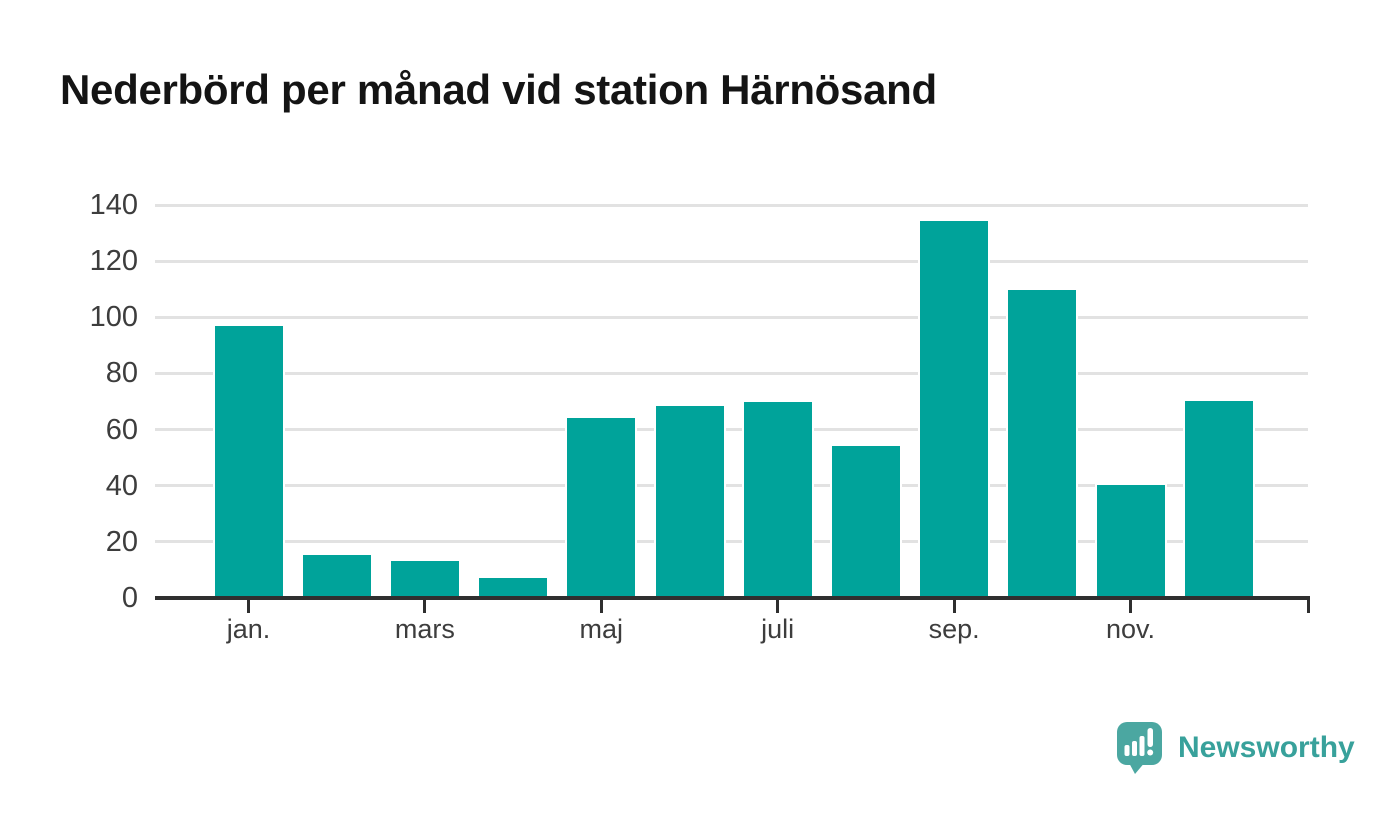 The width and height of the screenshot is (1400, 831). Describe the element at coordinates (1308, 606) in the screenshot. I see `axis-end-tick` at that location.